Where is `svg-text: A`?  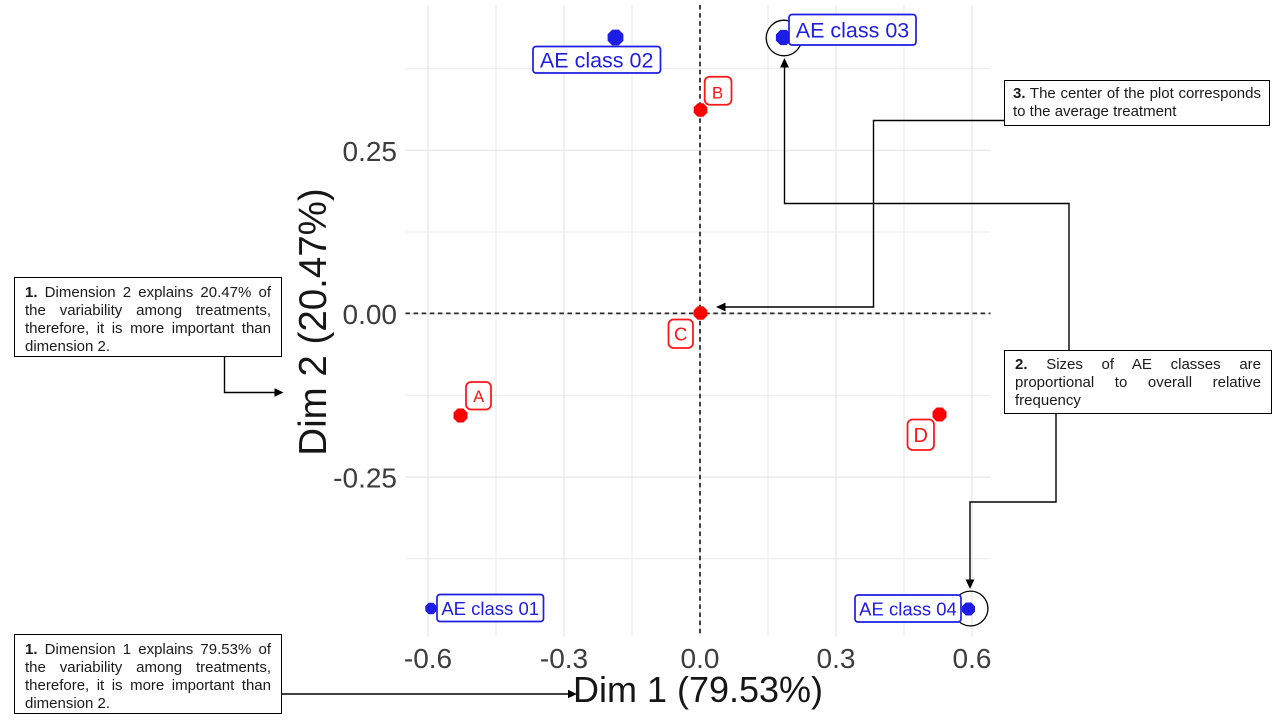
svg-text: A is located at coordinates (478, 397).